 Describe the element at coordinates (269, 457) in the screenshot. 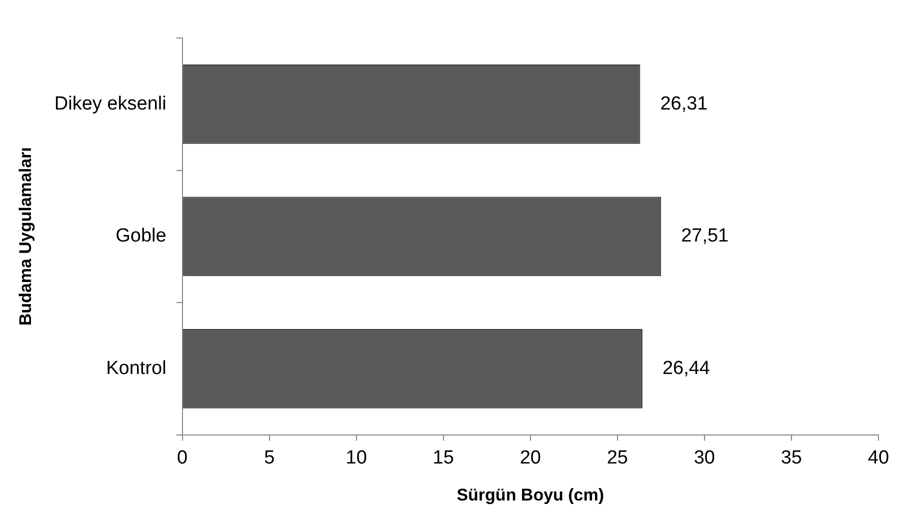

I see `x-tick-label: 5` at that location.